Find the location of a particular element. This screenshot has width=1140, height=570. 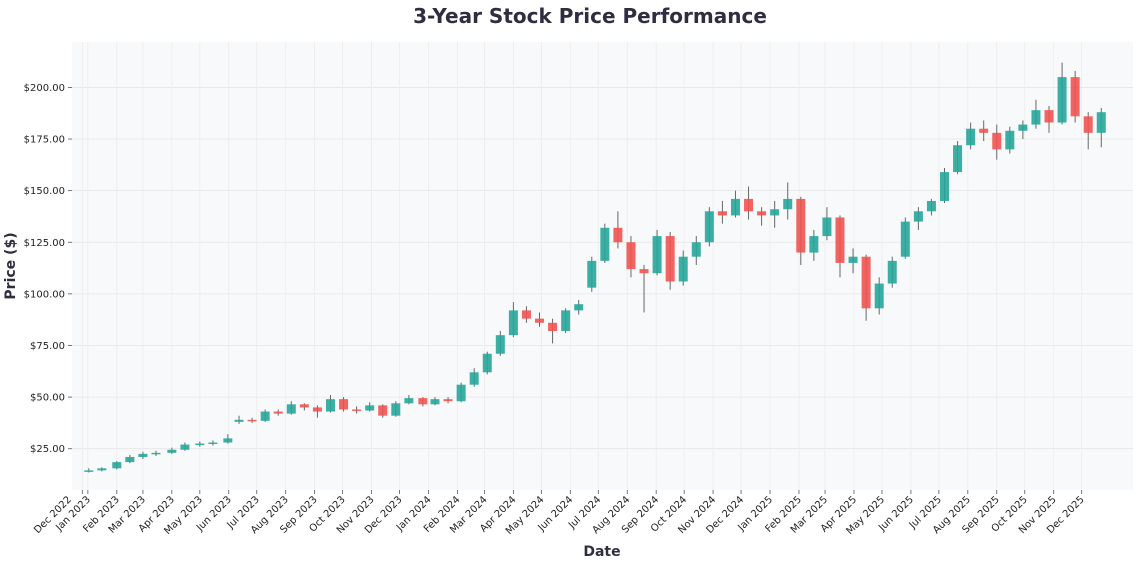

y-tick-label: $100.00 is located at coordinates (44, 294).